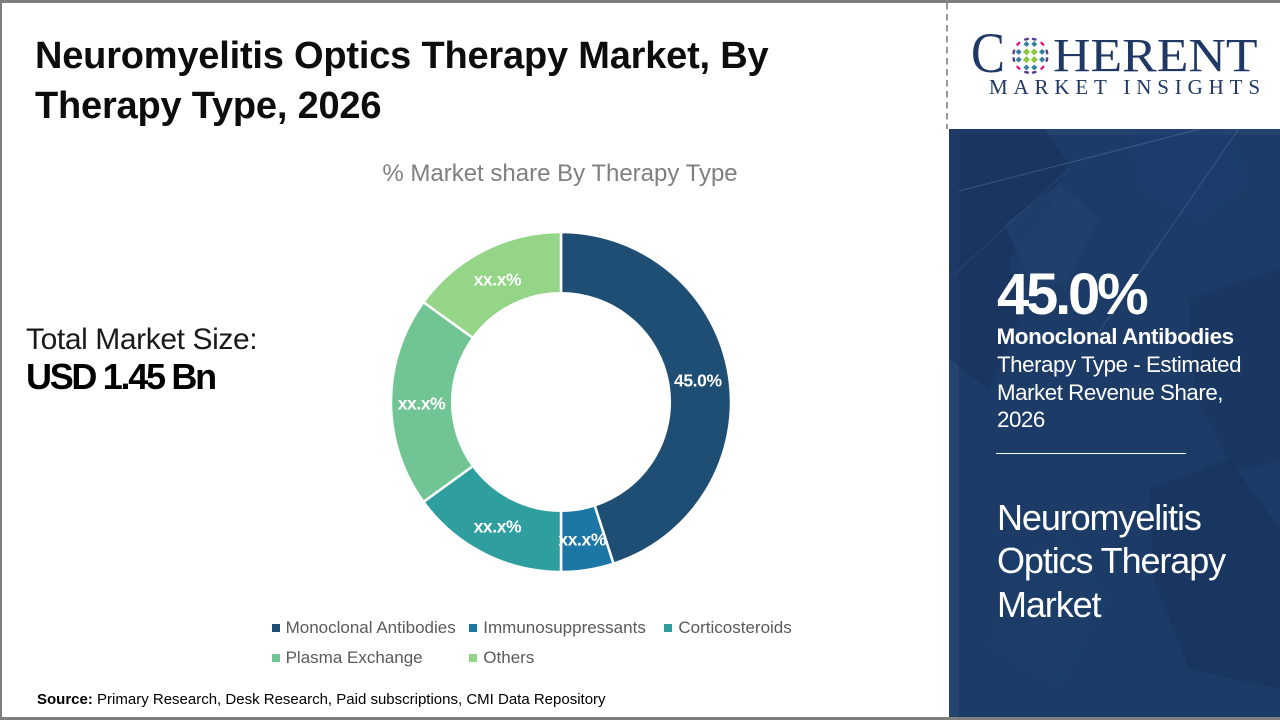 The width and height of the screenshot is (1280, 720). Describe the element at coordinates (988, 53) in the screenshot. I see `svg-text: C` at that location.